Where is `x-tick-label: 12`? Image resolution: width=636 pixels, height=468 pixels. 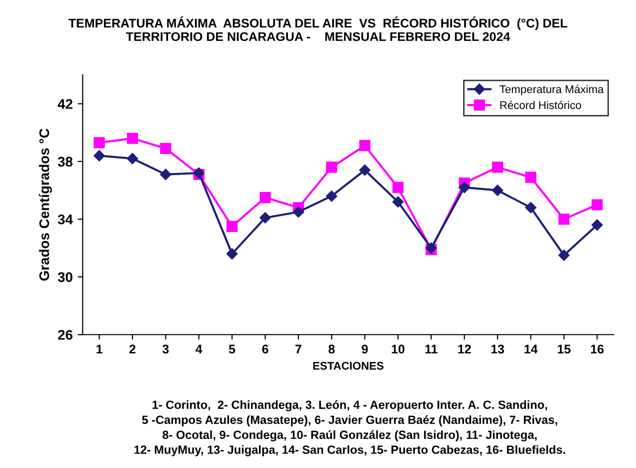
x-tick-label: 12 is located at coordinates (464, 349).